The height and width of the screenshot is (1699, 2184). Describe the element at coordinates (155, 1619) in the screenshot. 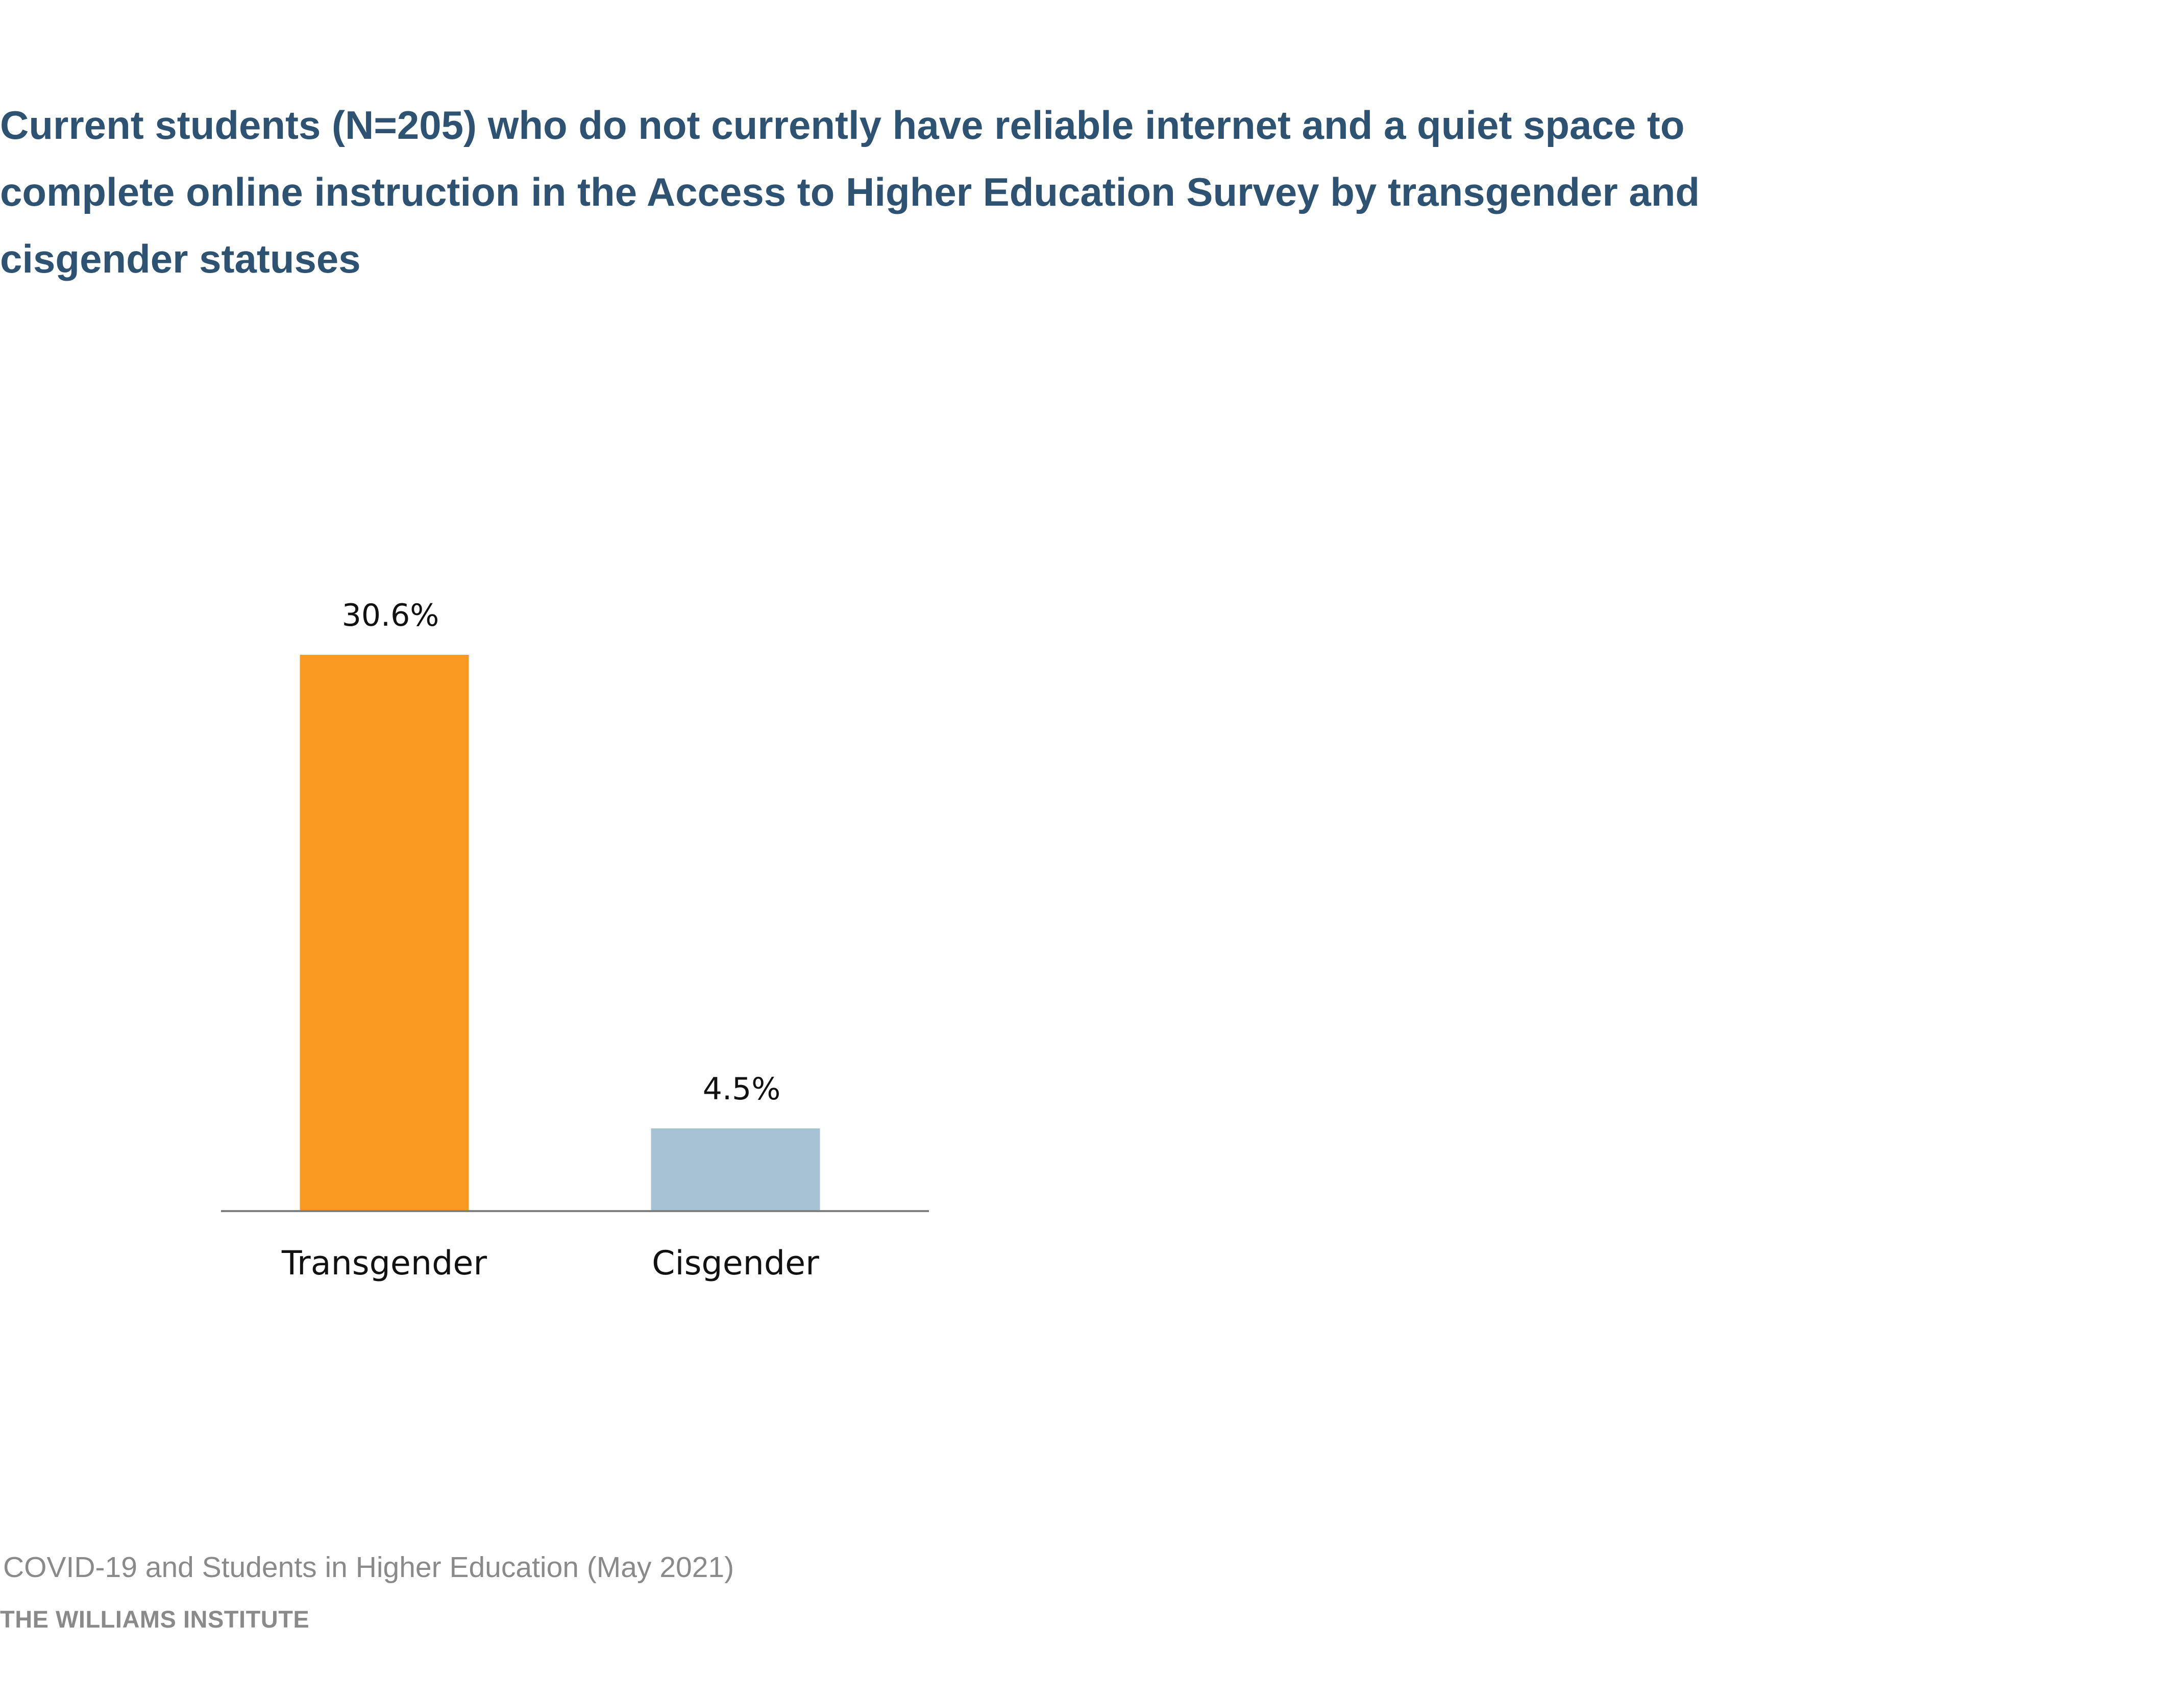

I see `brand-label: THE WILLIAMS INSTITUTE` at that location.